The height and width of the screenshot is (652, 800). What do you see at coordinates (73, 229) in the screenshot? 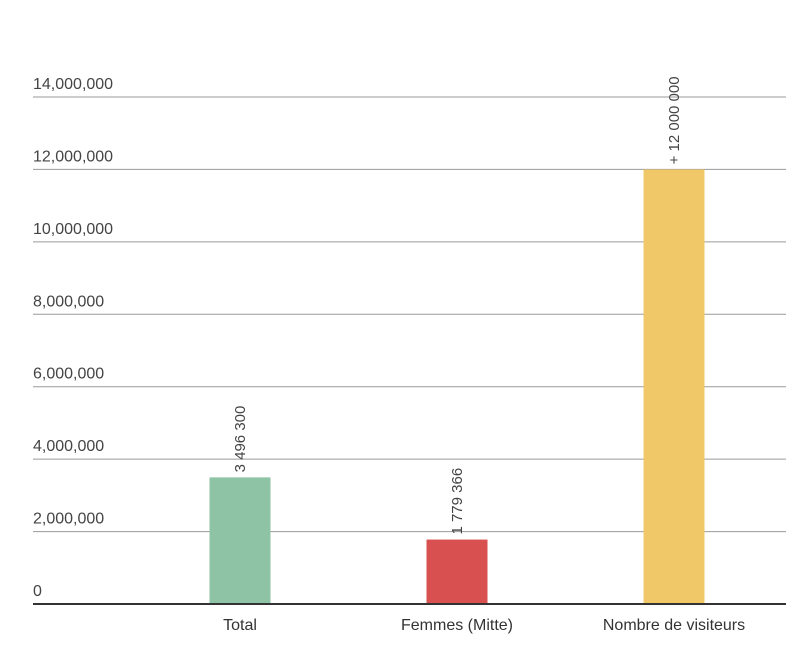
I see `y-tick-label: 10,000,000` at bounding box center [73, 229].